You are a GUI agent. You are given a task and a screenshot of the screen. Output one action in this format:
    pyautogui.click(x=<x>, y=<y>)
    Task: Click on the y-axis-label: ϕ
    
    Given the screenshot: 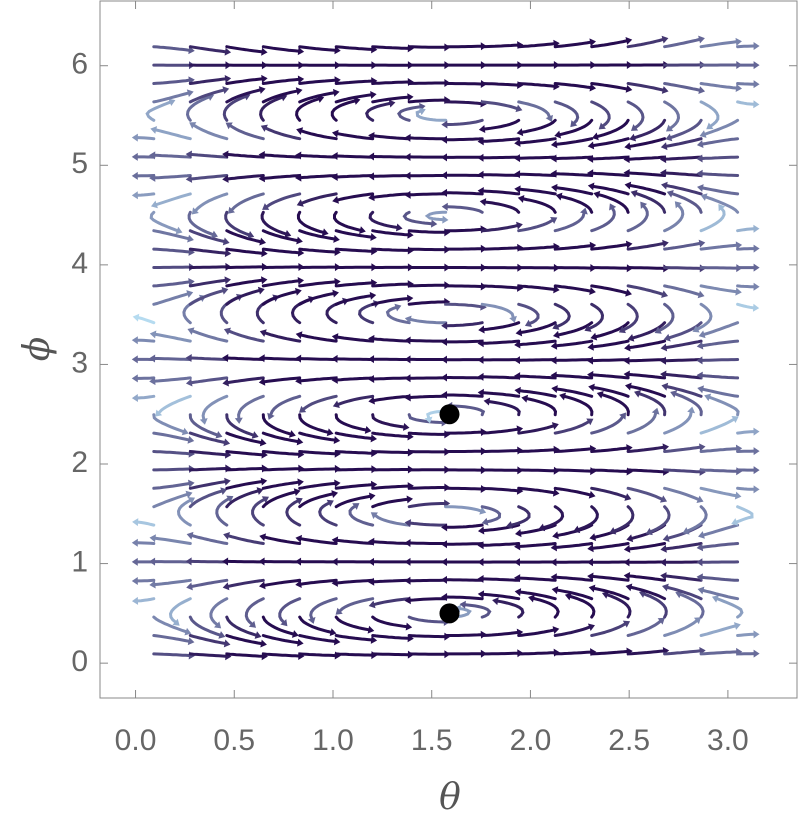 What is the action you would take?
    pyautogui.click(x=37, y=349)
    